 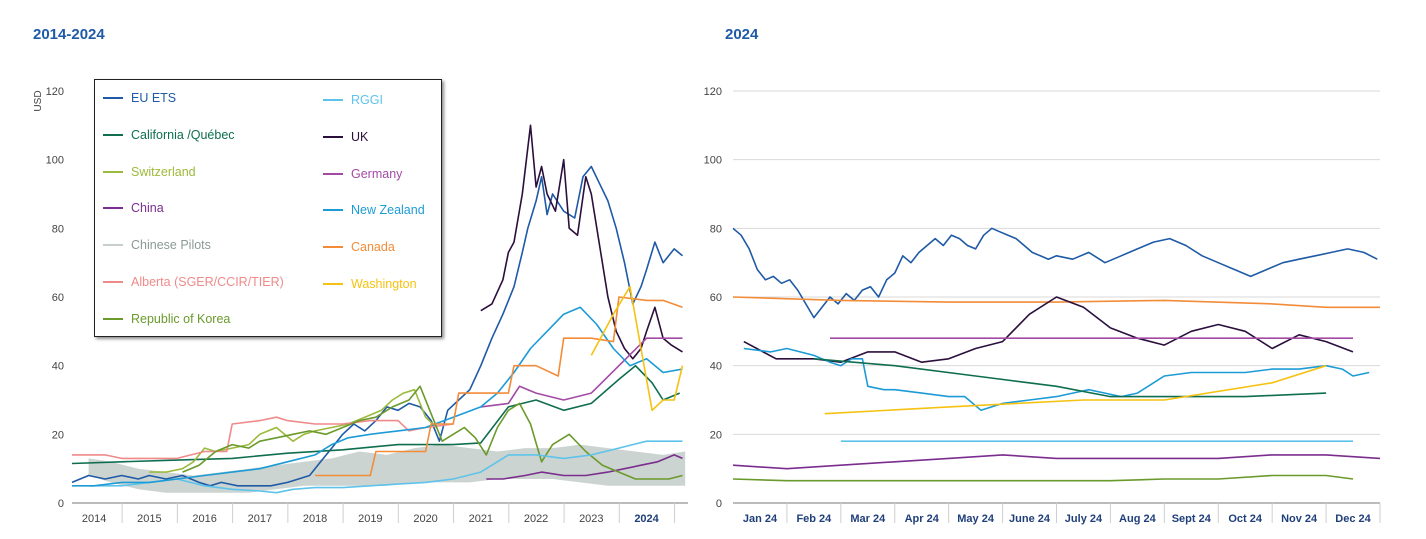 What do you see at coordinates (38, 100) in the screenshot?
I see `y-axis-label: USD` at bounding box center [38, 100].